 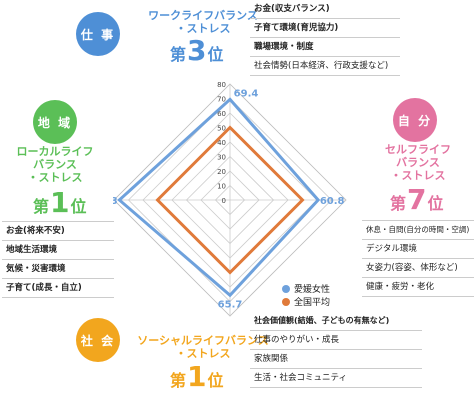 What do you see at coordinates (55, 151) in the screenshot?
I see `local-title-line: ローカルライフ` at bounding box center [55, 151].